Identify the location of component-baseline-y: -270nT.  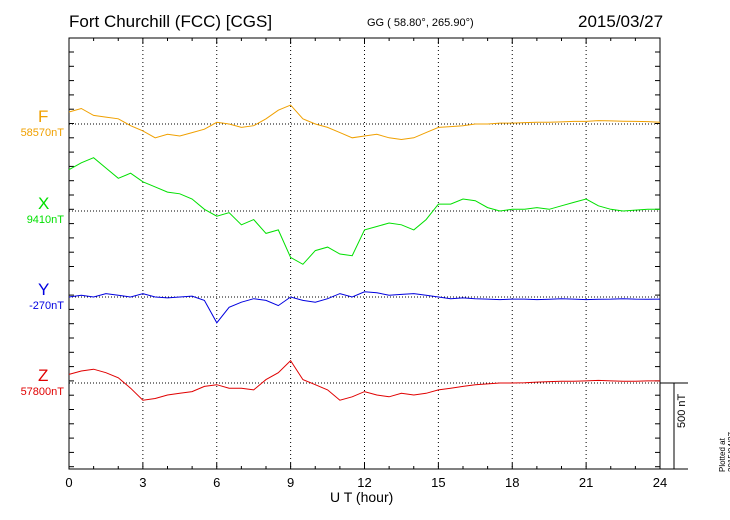
(46, 306).